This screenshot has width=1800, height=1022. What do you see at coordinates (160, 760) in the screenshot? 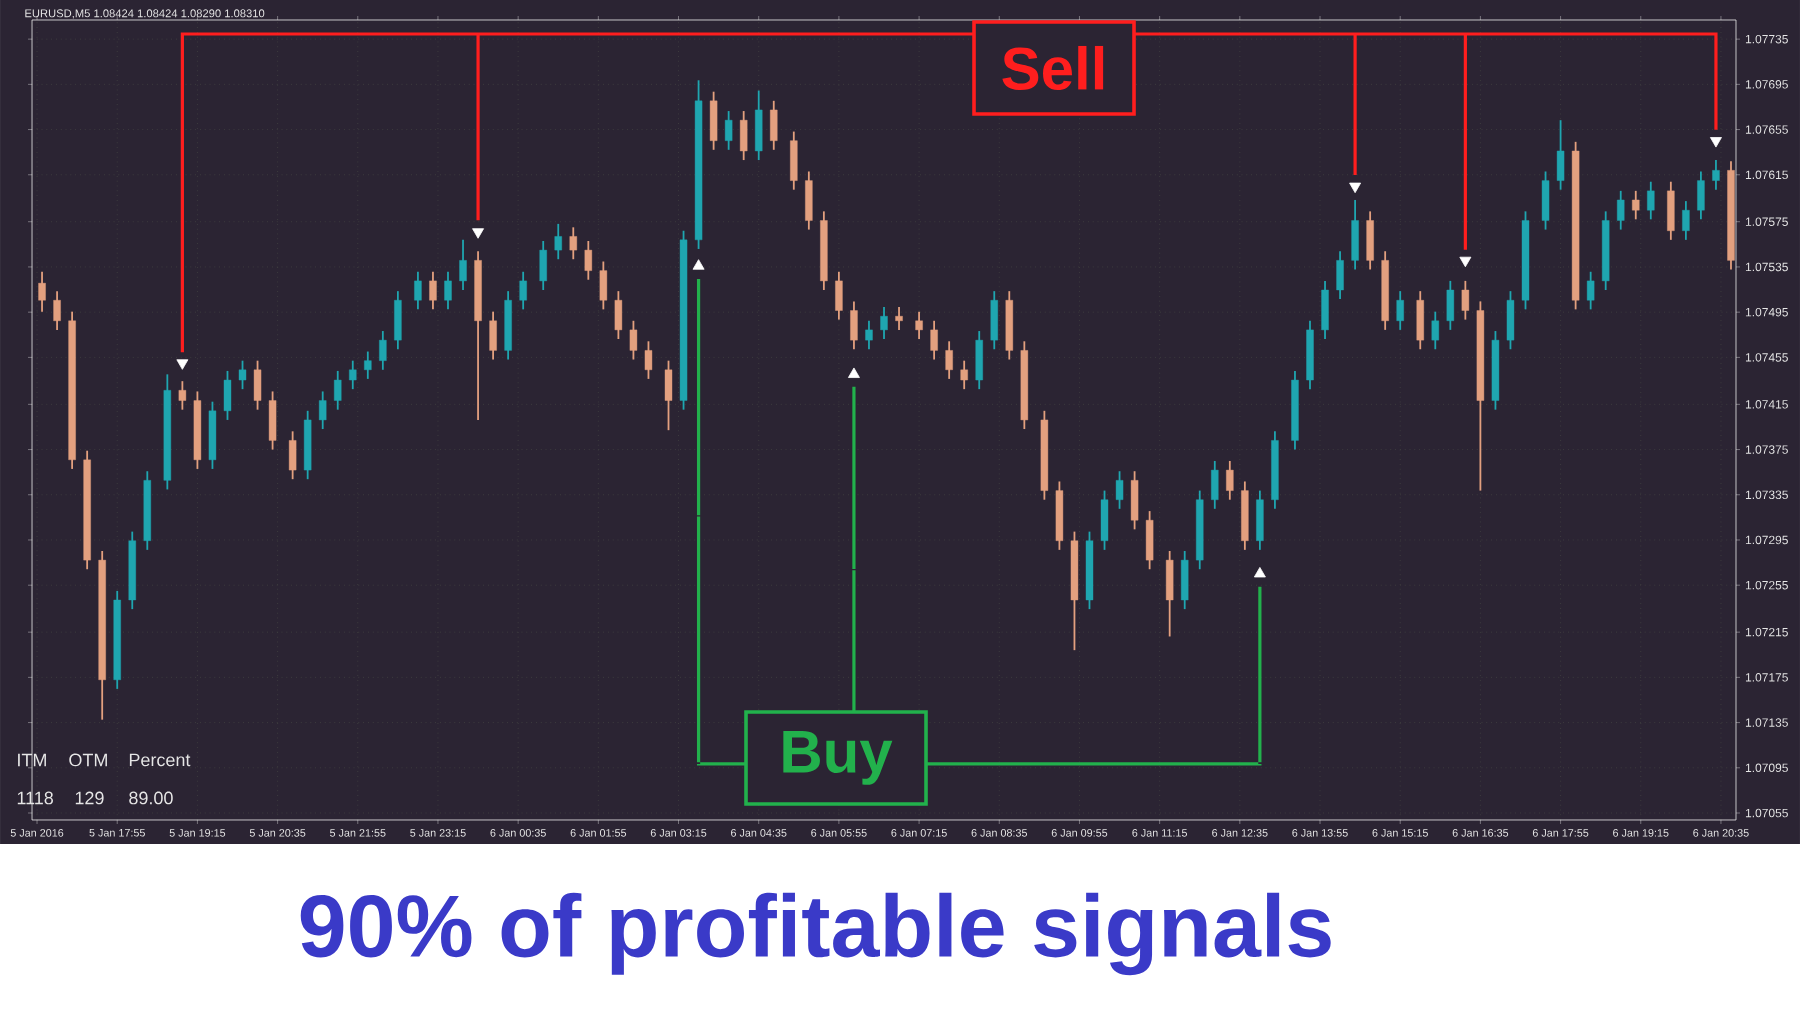
I see `annotation: Percent` at bounding box center [160, 760].